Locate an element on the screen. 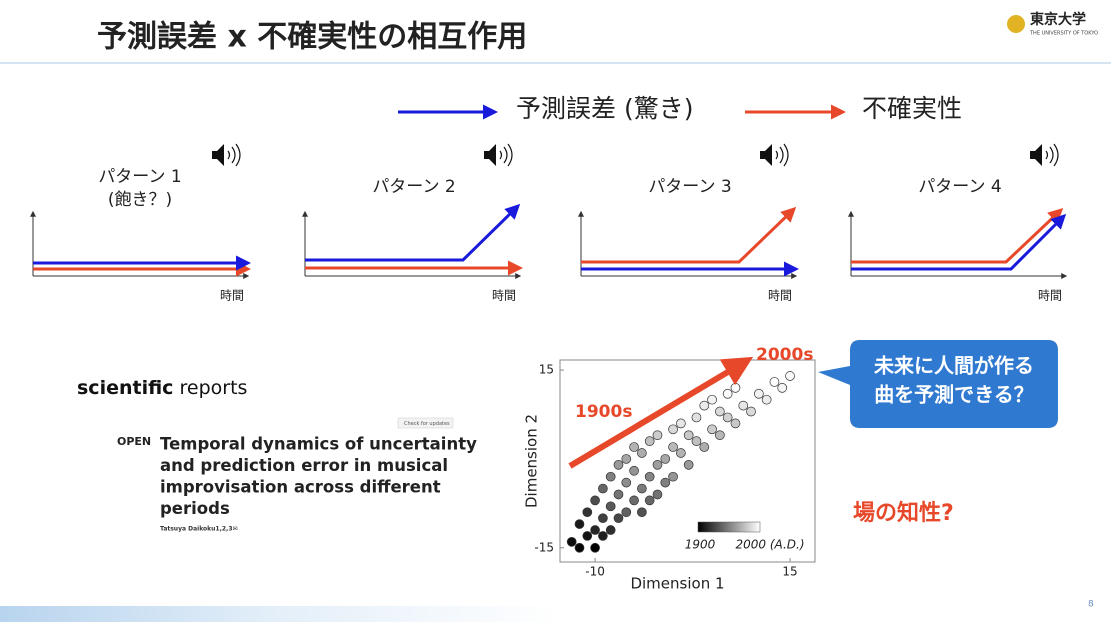 Image resolution: width=1111 pixels, height=622 pixels. y-axis-label: Dimension 2 is located at coordinates (532, 461).